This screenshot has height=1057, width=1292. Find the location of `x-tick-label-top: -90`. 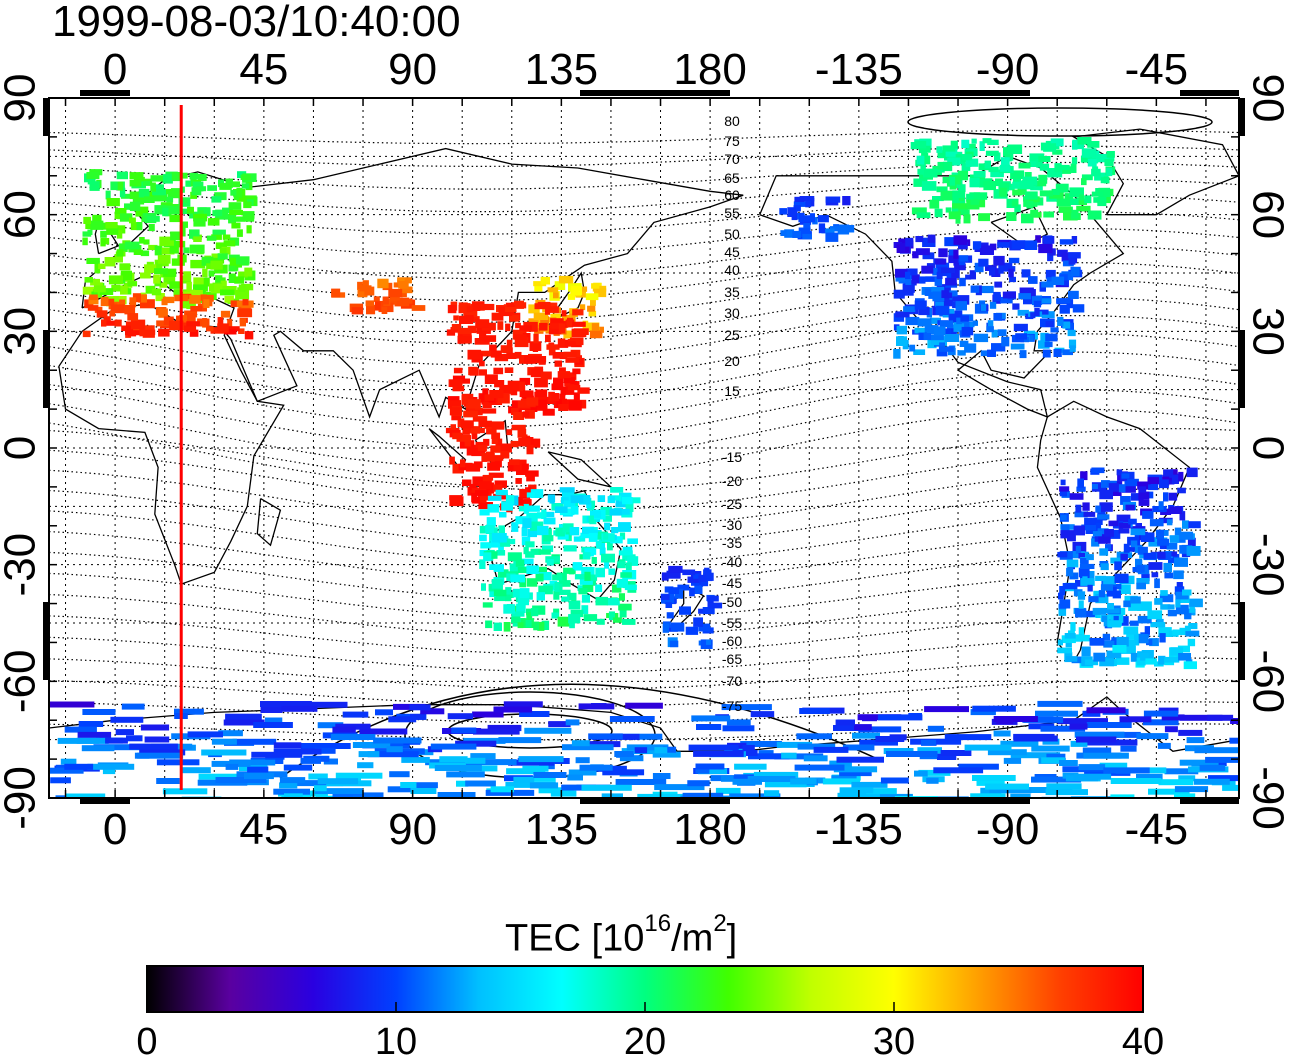

x-tick-label-top: -90 is located at coordinates (1008, 69).